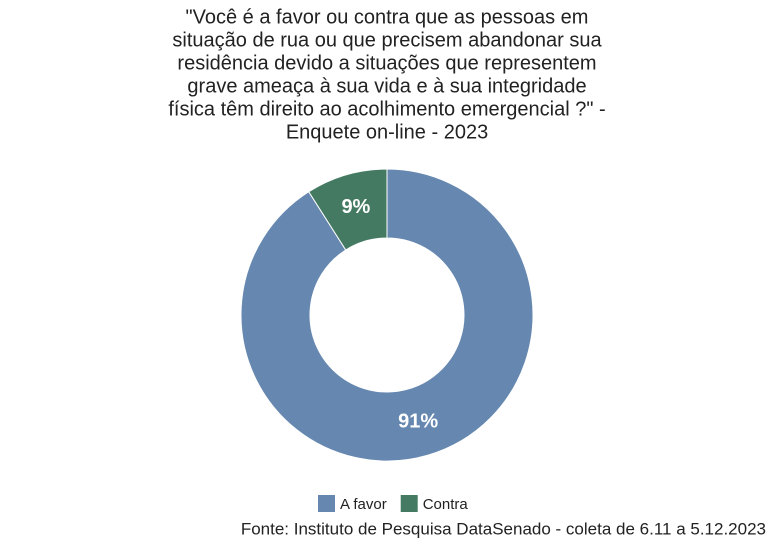 The height and width of the screenshot is (548, 768). I want to click on chart-title: Enquete on-line - 2023, so click(387, 132).